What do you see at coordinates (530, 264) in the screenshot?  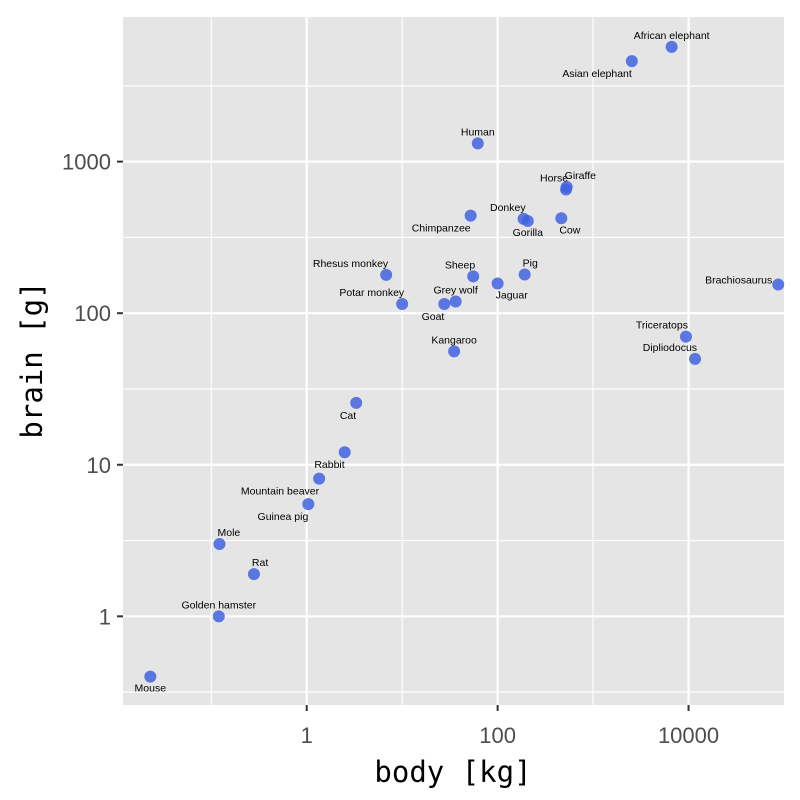 I see `point-label: Pig` at bounding box center [530, 264].